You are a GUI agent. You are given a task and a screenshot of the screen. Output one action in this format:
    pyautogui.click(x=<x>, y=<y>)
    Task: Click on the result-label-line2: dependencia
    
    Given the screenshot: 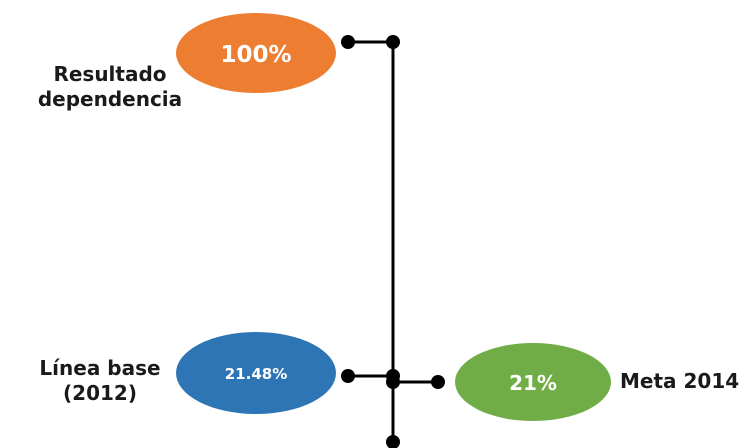 What is the action you would take?
    pyautogui.click(x=110, y=99)
    